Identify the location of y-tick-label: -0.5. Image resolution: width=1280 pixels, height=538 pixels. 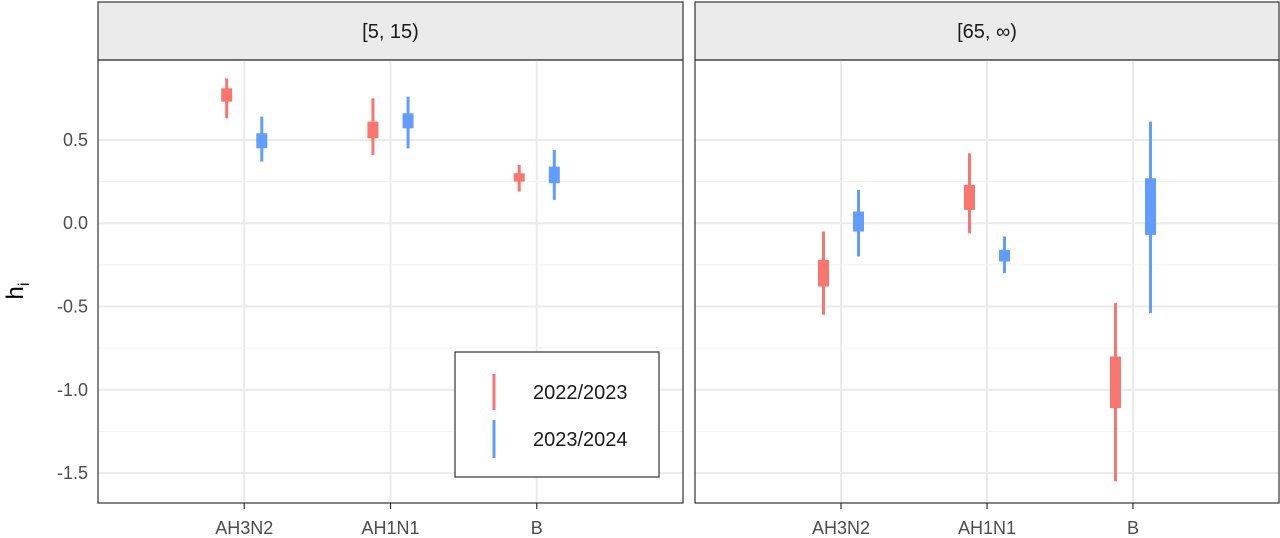
(72, 306).